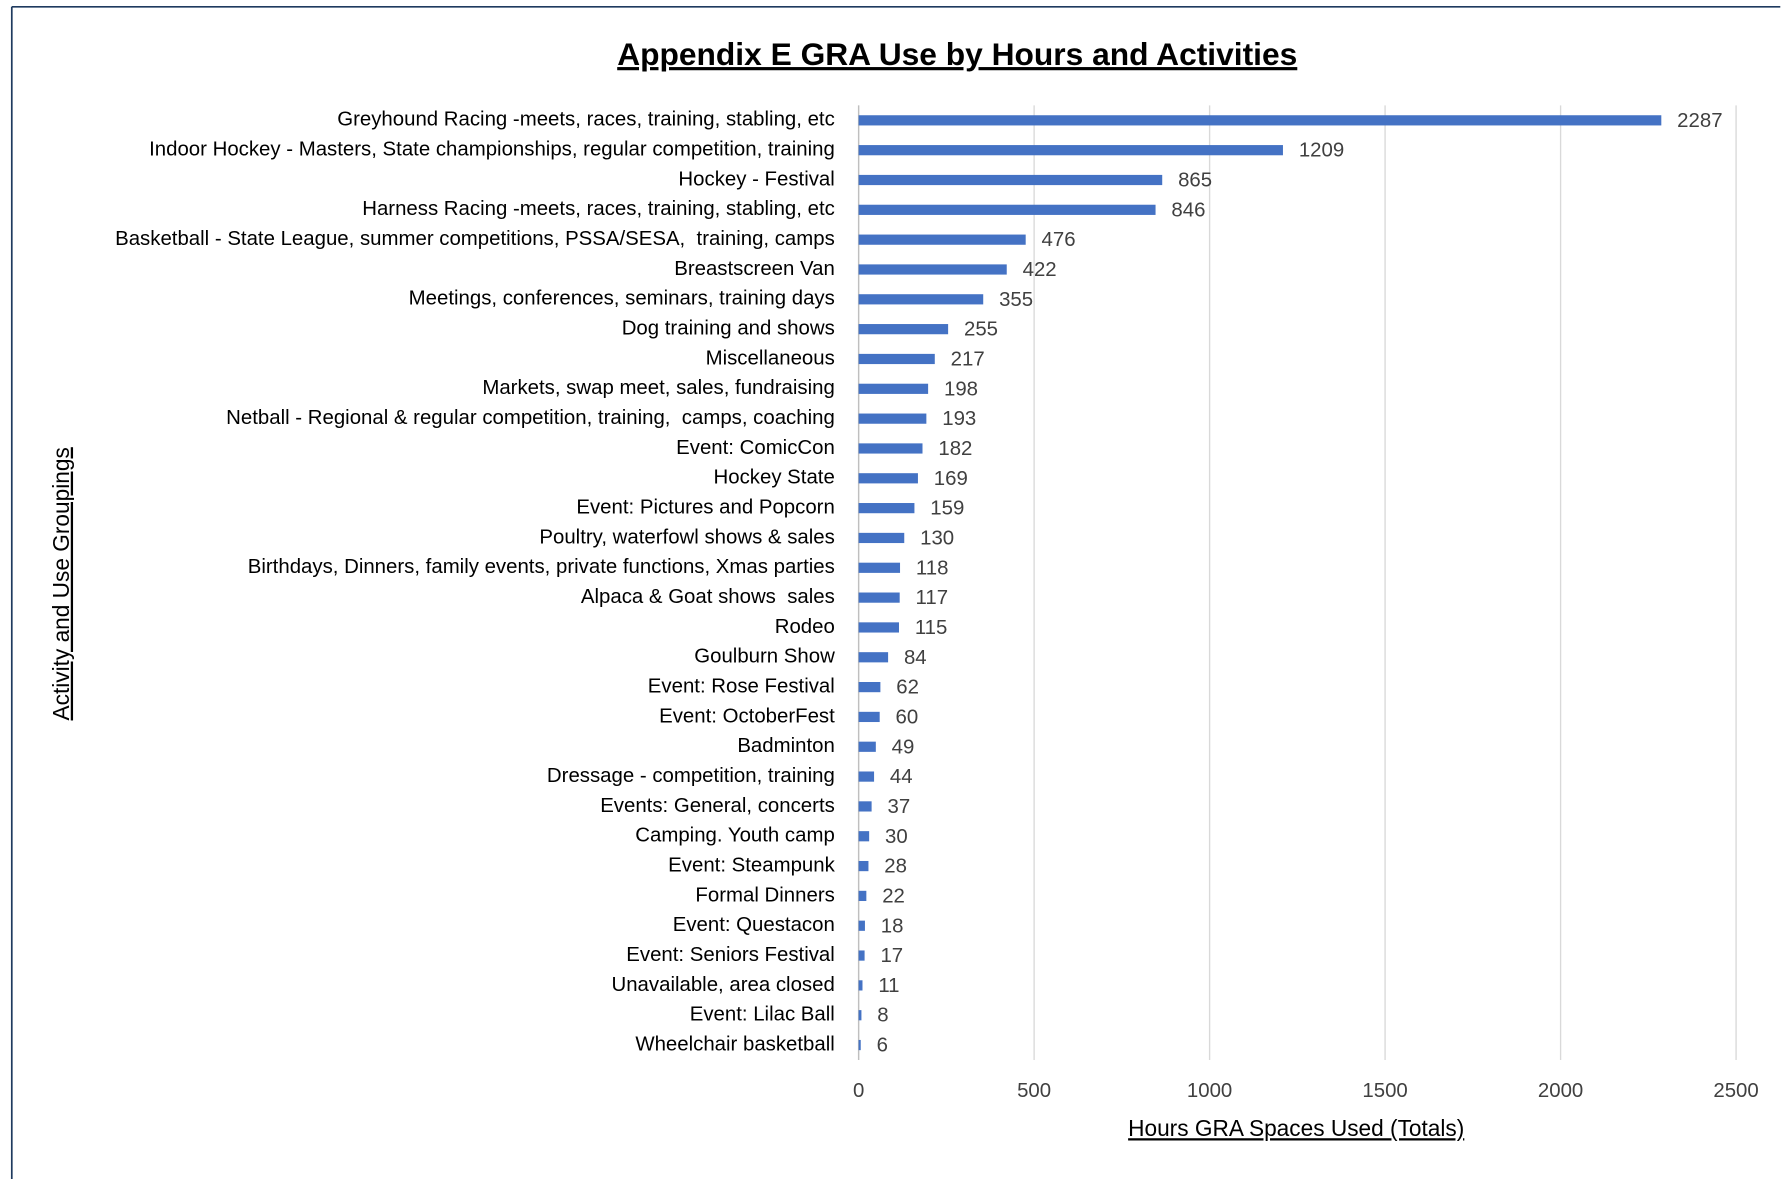  I want to click on y-tick-label: Markets, swap meet, sales, fundraising, so click(658, 388).